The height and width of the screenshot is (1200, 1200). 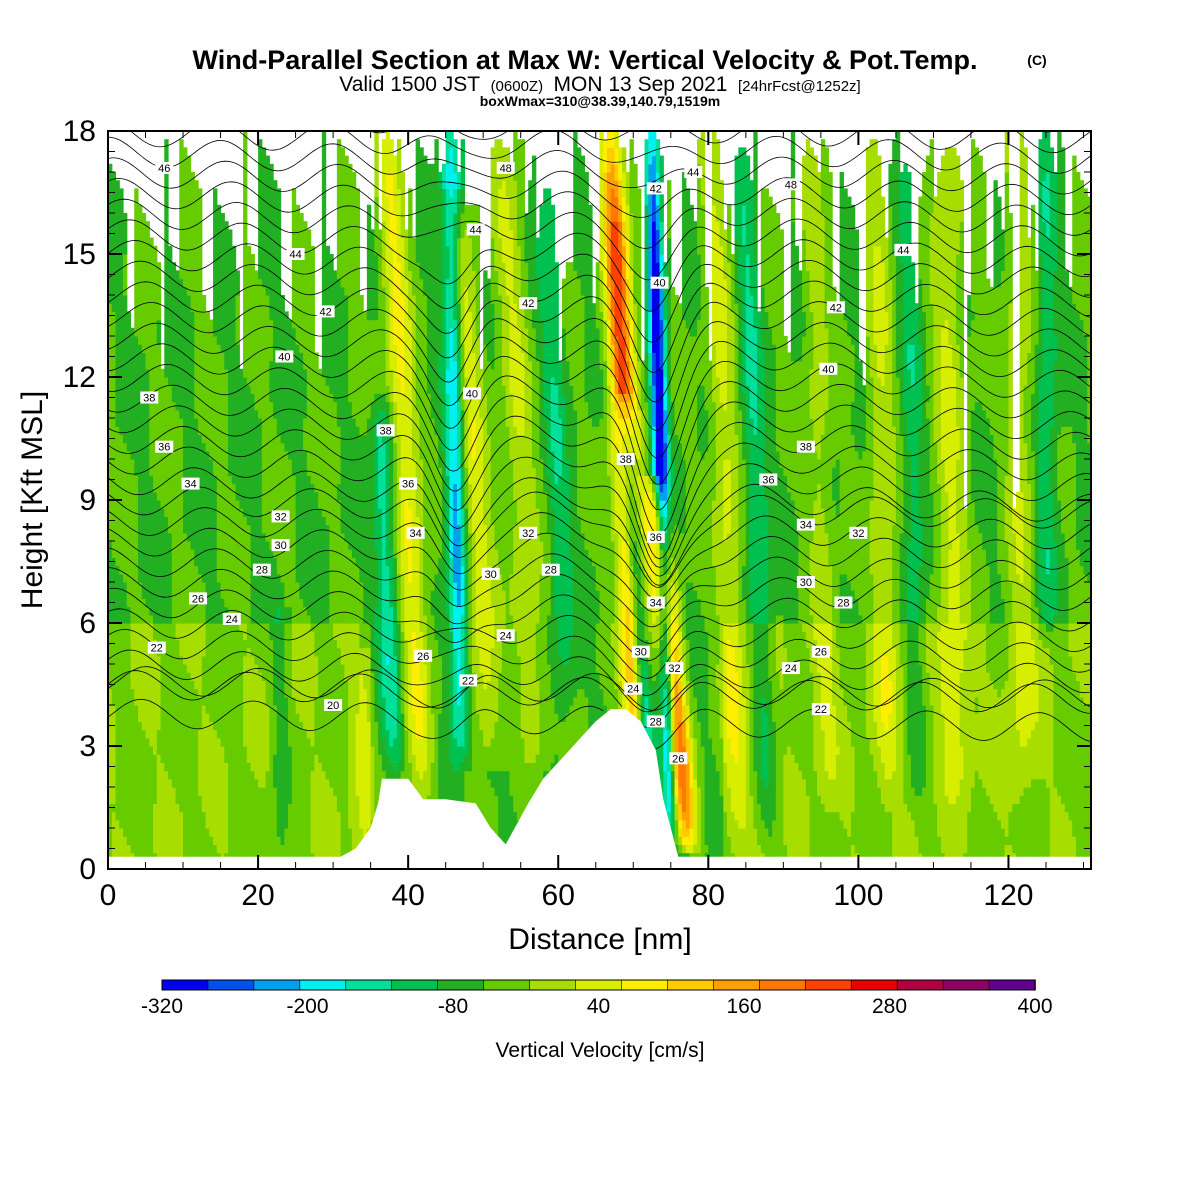 I want to click on x-tick-label: 120, so click(x=1008, y=895).